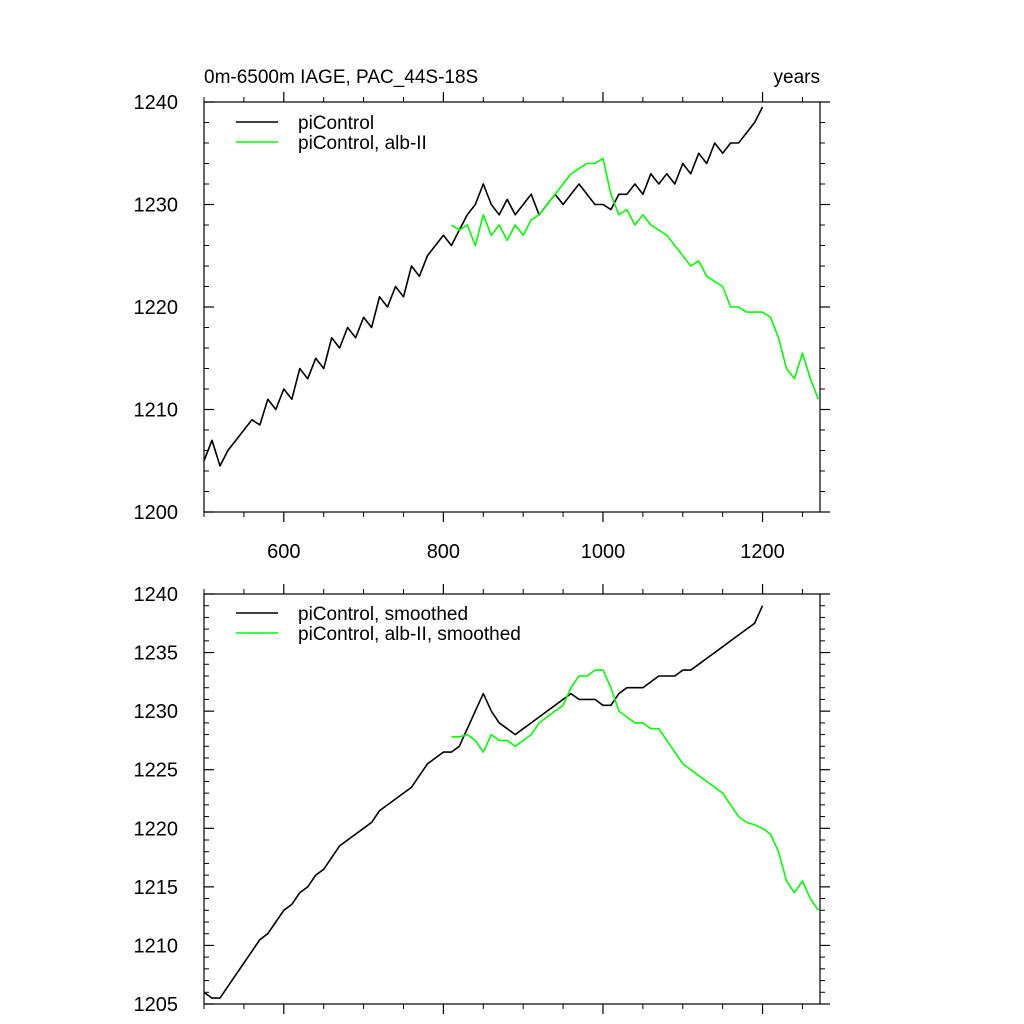 The width and height of the screenshot is (1024, 1024). What do you see at coordinates (156, 654) in the screenshot?
I see `lower-ytick-label: 1235` at bounding box center [156, 654].